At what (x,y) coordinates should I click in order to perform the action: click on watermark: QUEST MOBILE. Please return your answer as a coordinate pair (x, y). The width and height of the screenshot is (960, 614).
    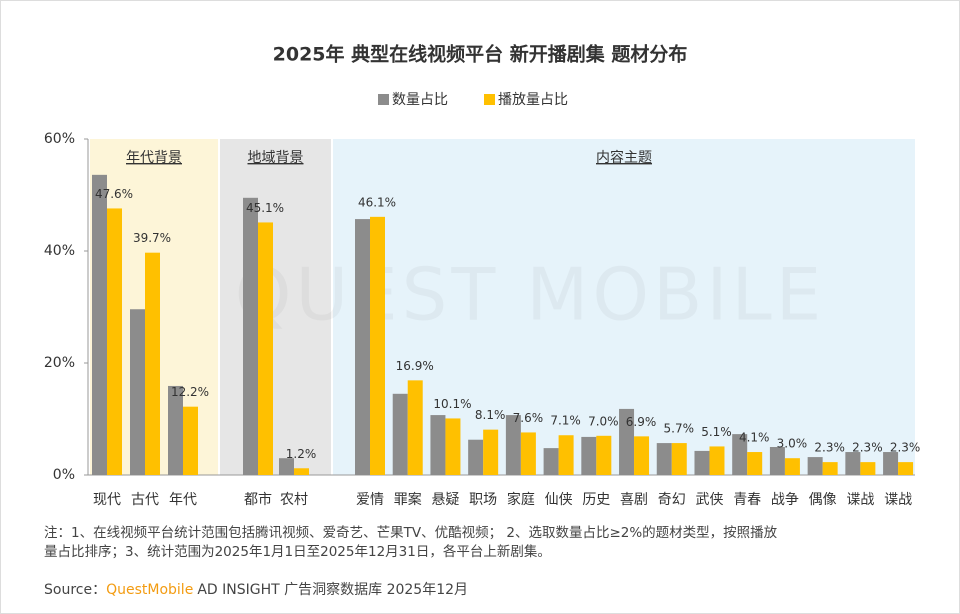
    Looking at the image, I should click on (530, 295).